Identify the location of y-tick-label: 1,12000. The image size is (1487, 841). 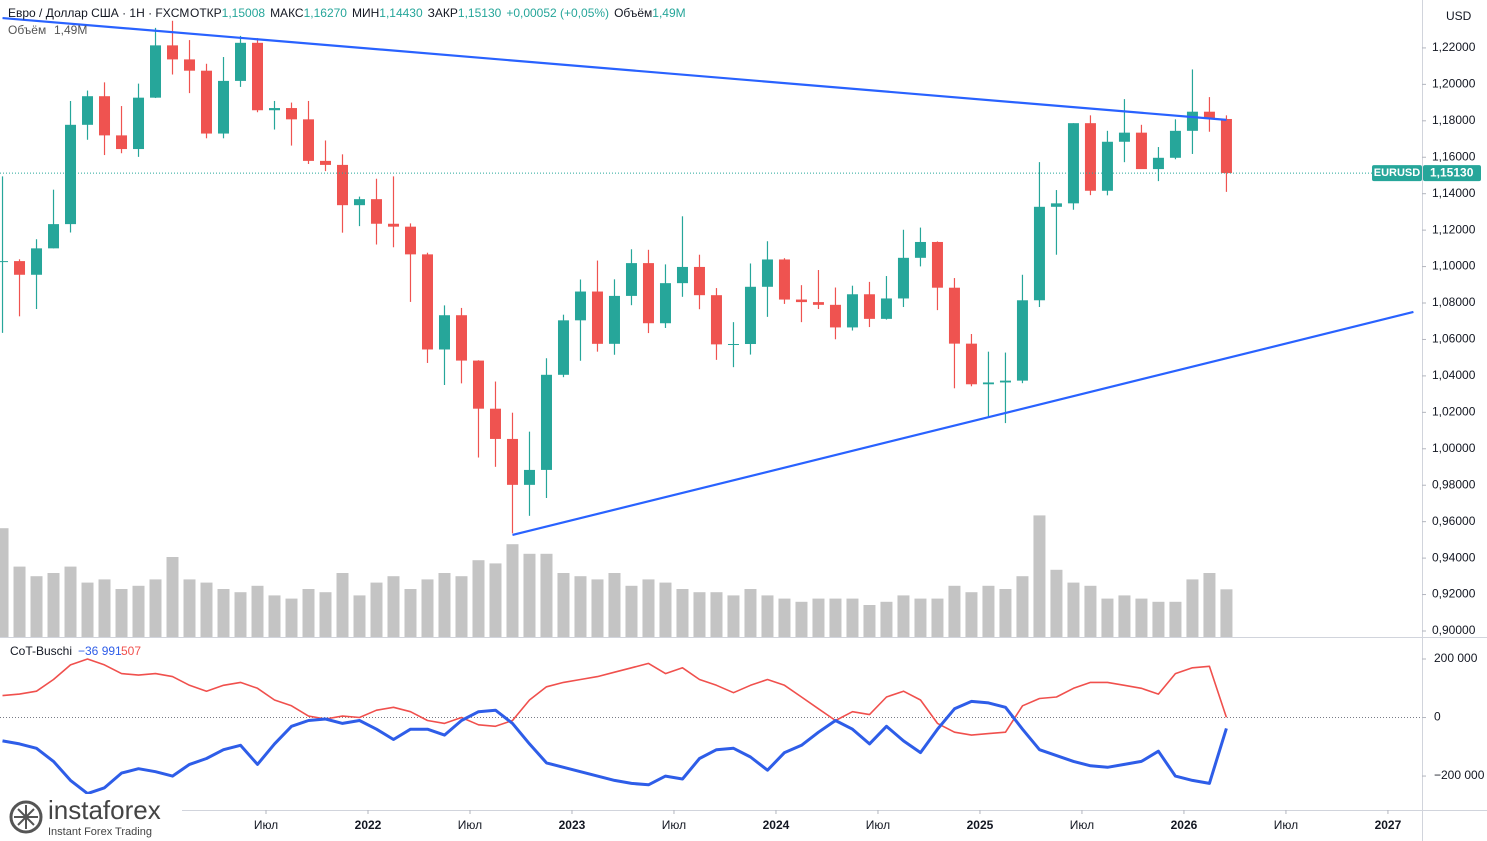
(1454, 229).